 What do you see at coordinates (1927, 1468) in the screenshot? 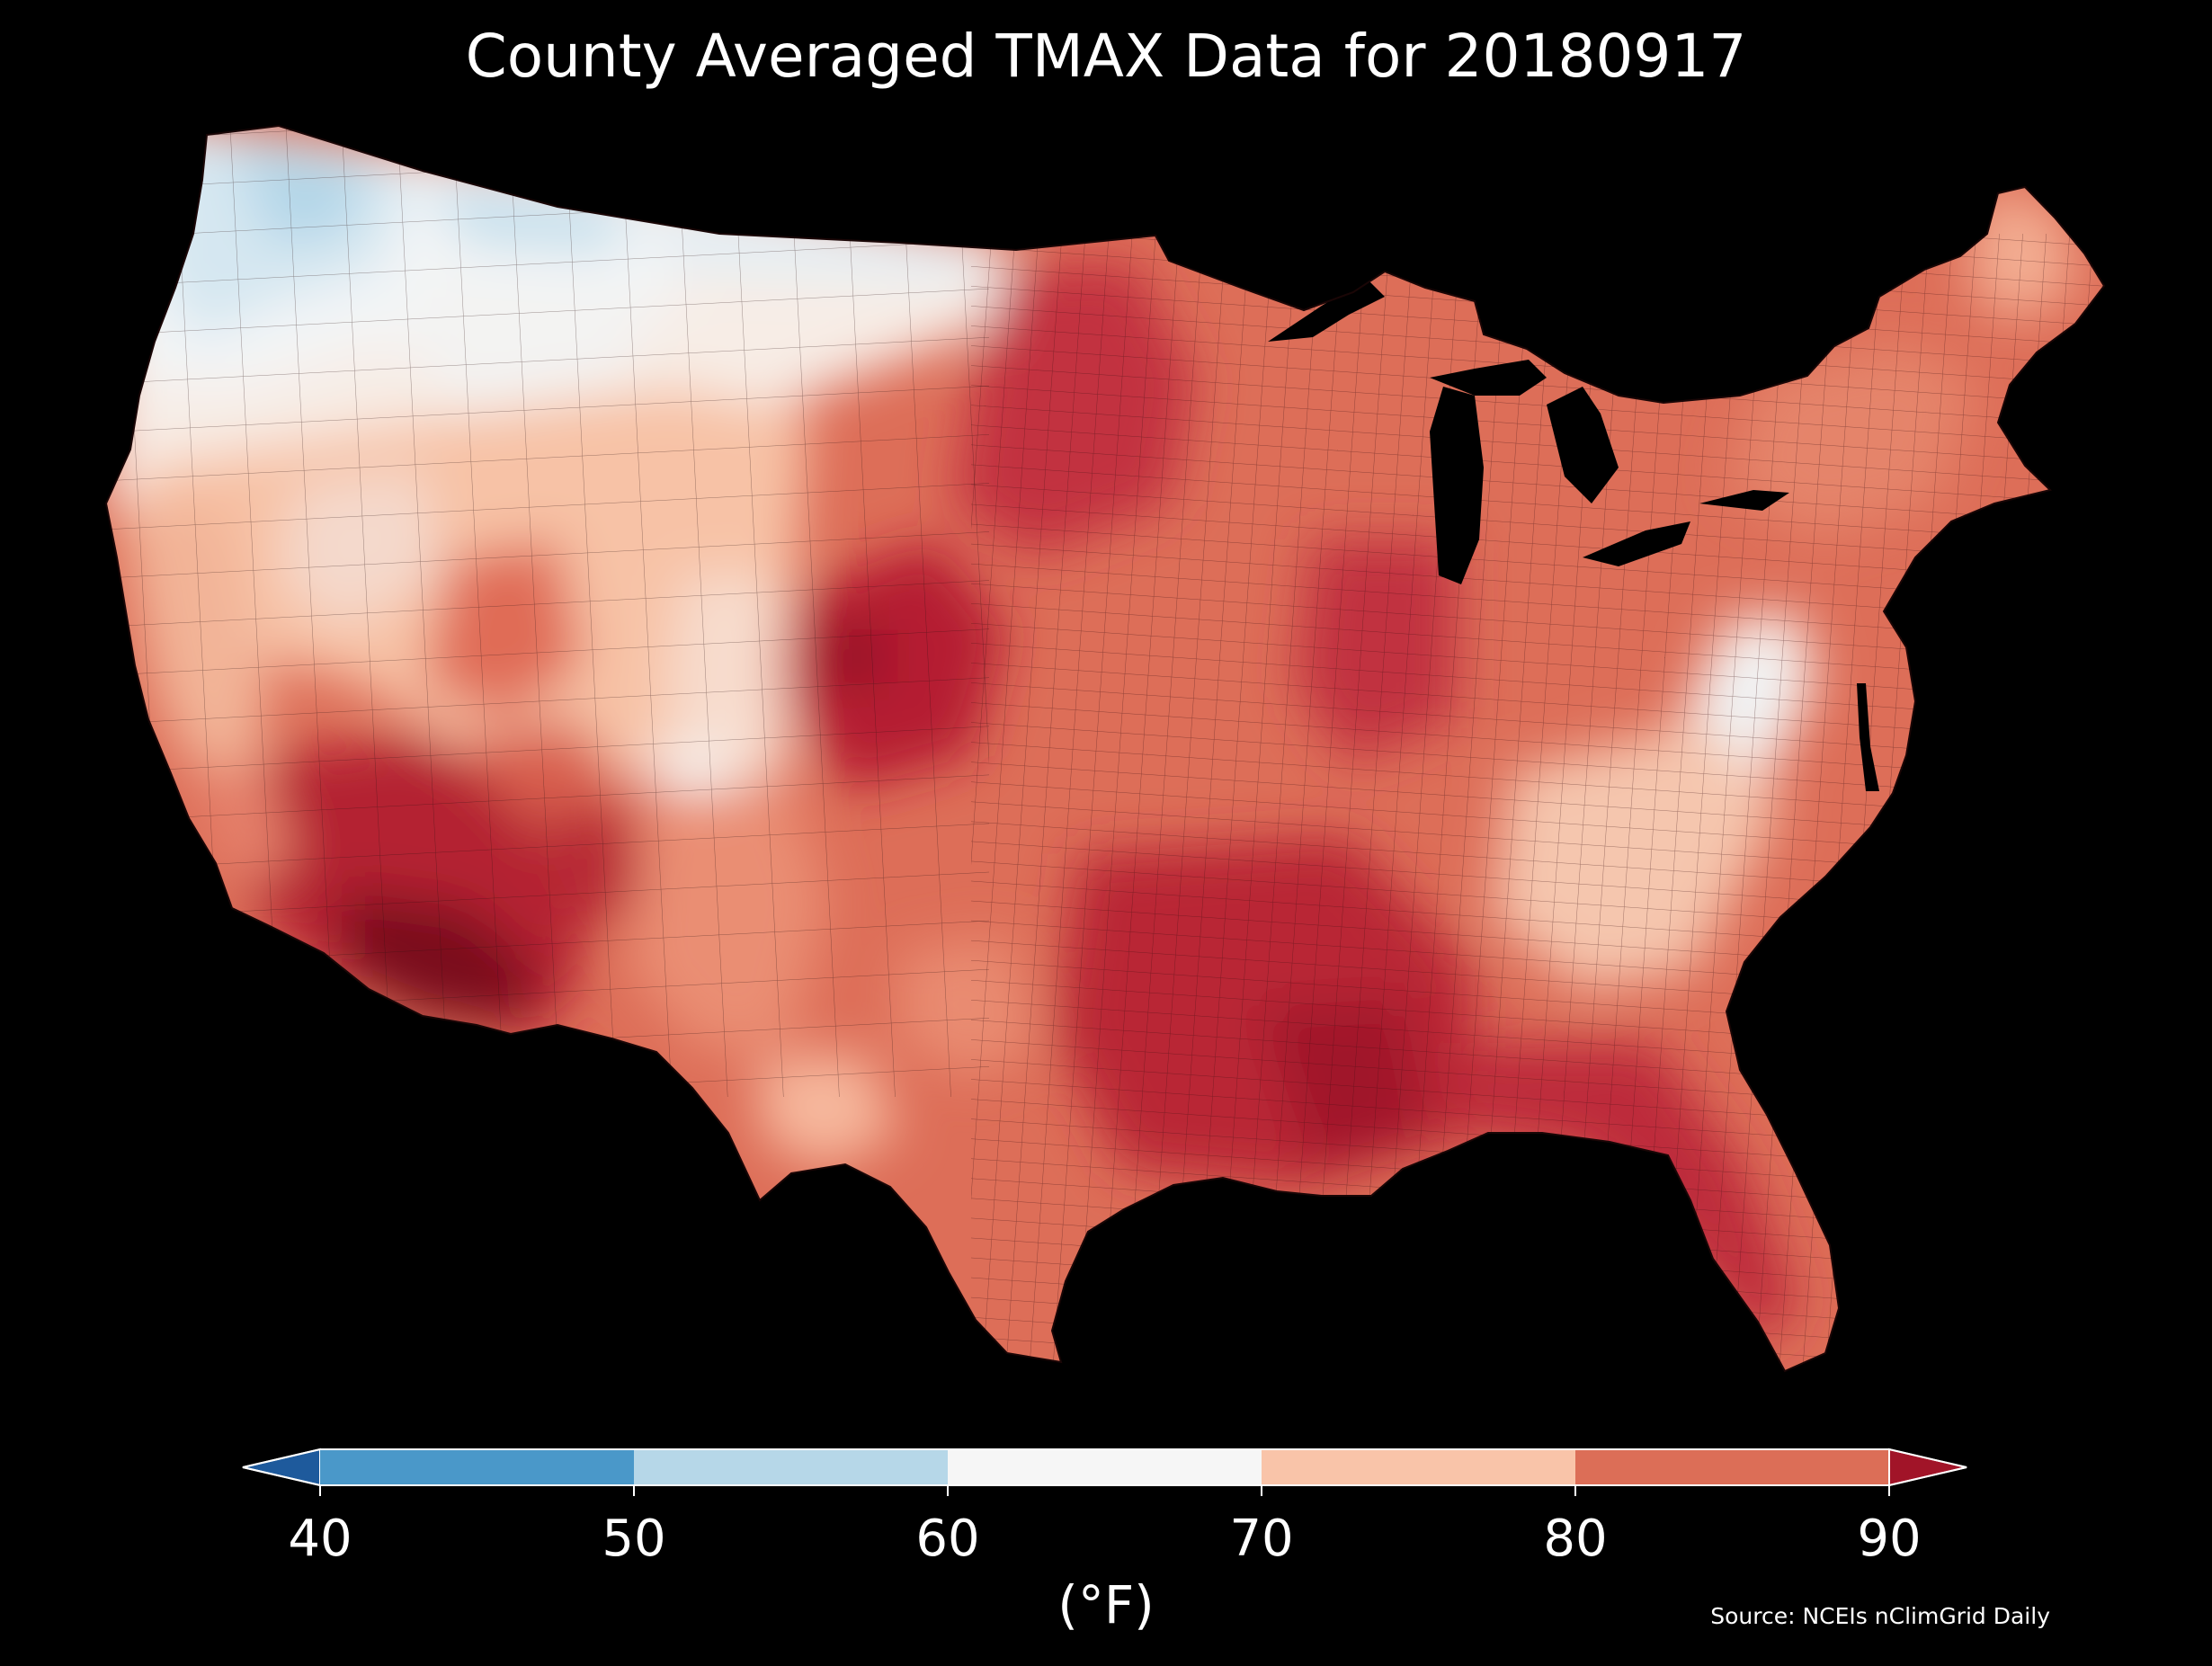
I see `colorbar-over-arrow` at bounding box center [1927, 1468].